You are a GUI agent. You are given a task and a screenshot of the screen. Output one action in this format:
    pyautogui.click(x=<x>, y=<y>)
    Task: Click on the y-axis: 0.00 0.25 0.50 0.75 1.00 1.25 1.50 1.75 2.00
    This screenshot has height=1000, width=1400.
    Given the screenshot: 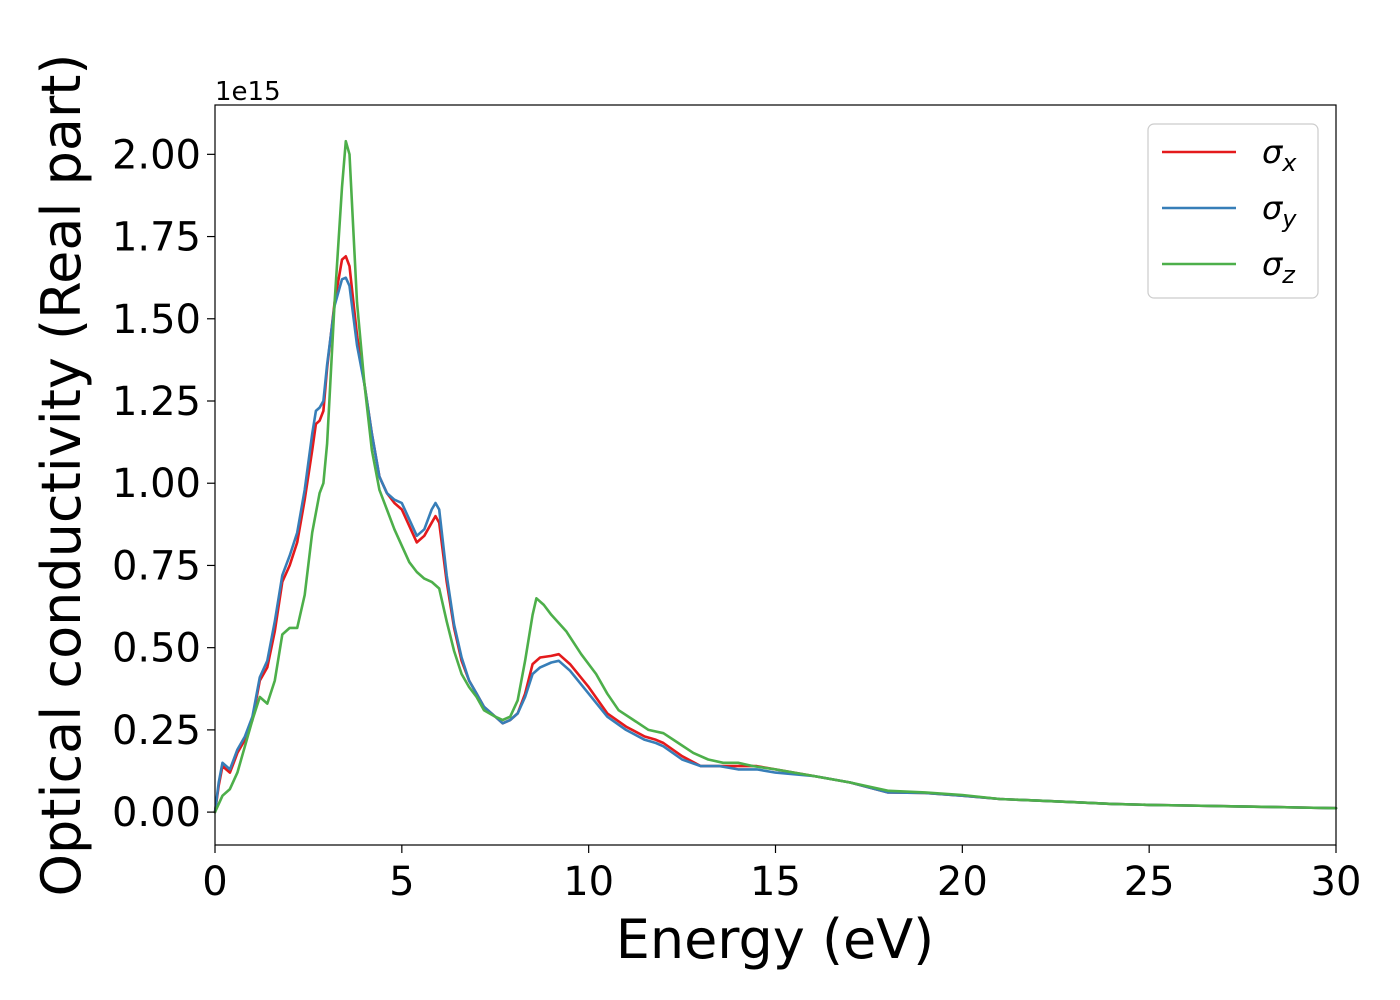 What is the action you would take?
    pyautogui.click(x=163, y=484)
    